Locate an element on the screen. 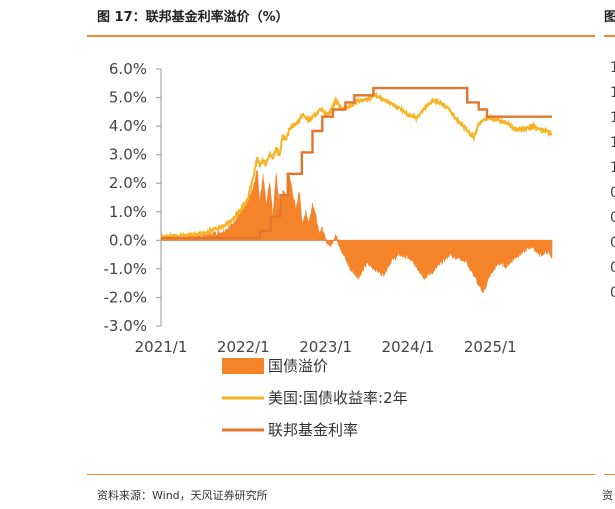  figure-title: 图 17：联邦基金利率溢价（%） is located at coordinates (193, 17).